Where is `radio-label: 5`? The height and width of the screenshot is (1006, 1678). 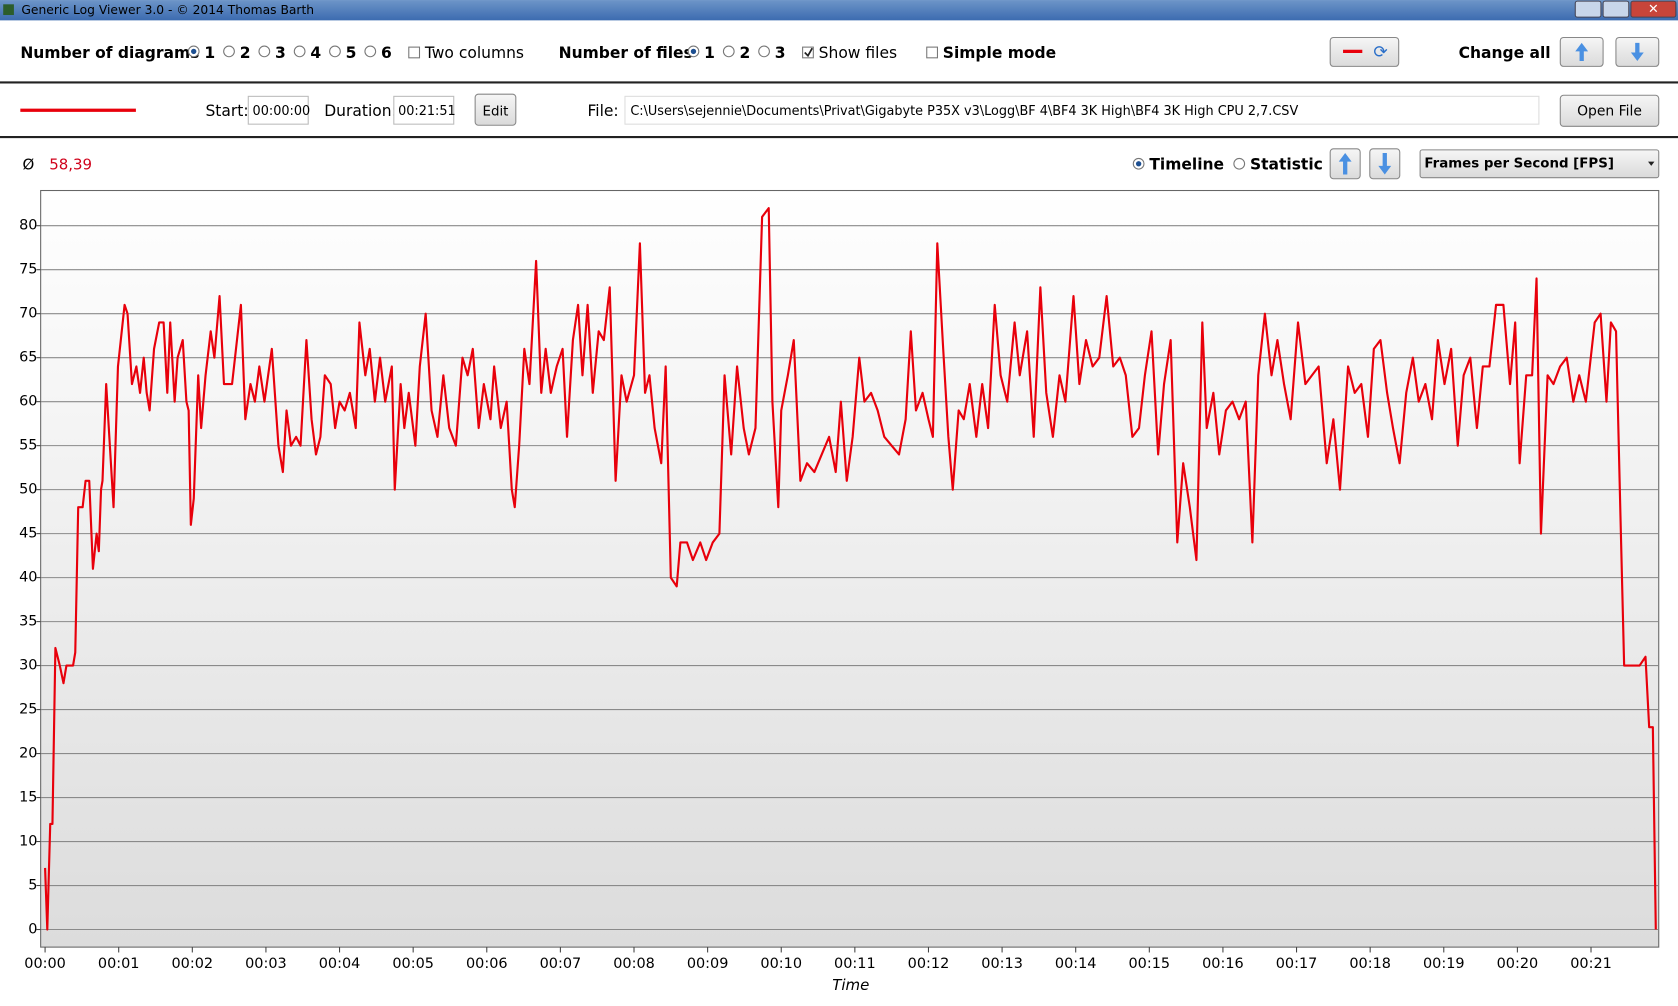 radio-label: 5 is located at coordinates (351, 53).